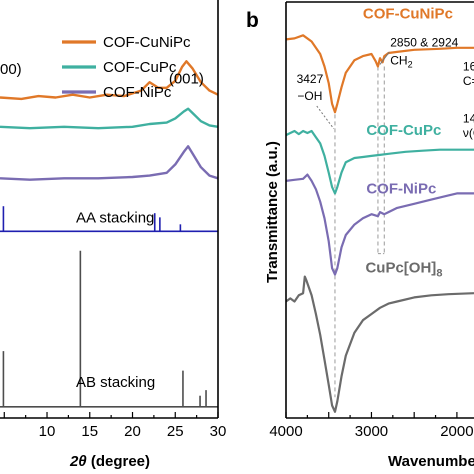 The image size is (474, 474). I want to click on peak-annotation-100: 00), so click(11, 69).